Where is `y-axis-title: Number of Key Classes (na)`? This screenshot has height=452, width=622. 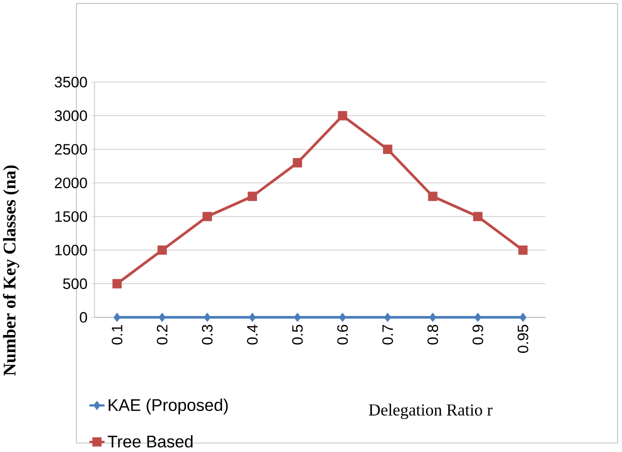 y-axis-title: Number of Key Classes (na) is located at coordinates (11, 270).